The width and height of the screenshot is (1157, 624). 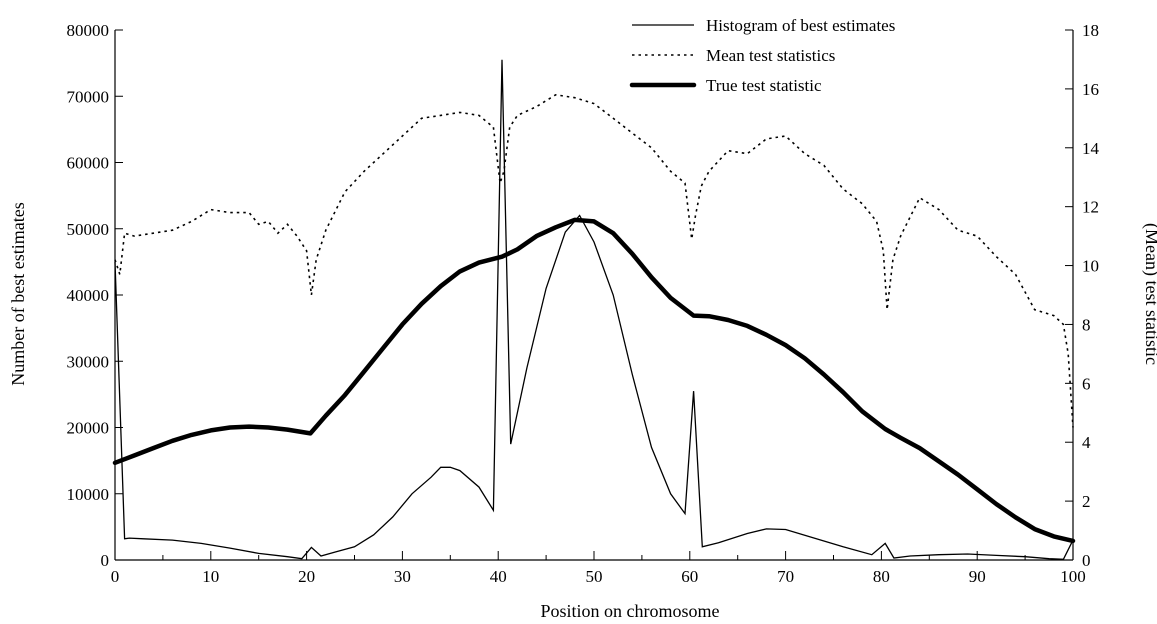 What do you see at coordinates (1149, 294) in the screenshot?
I see `y-axis-title-right: (Mean) test statistic` at bounding box center [1149, 294].